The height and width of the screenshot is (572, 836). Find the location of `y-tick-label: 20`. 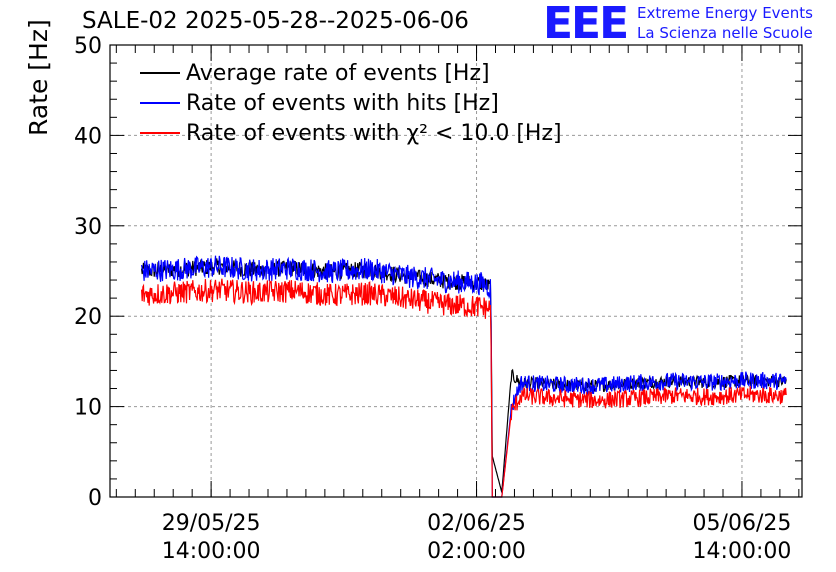

y-tick-label: 20 is located at coordinates (88, 317).